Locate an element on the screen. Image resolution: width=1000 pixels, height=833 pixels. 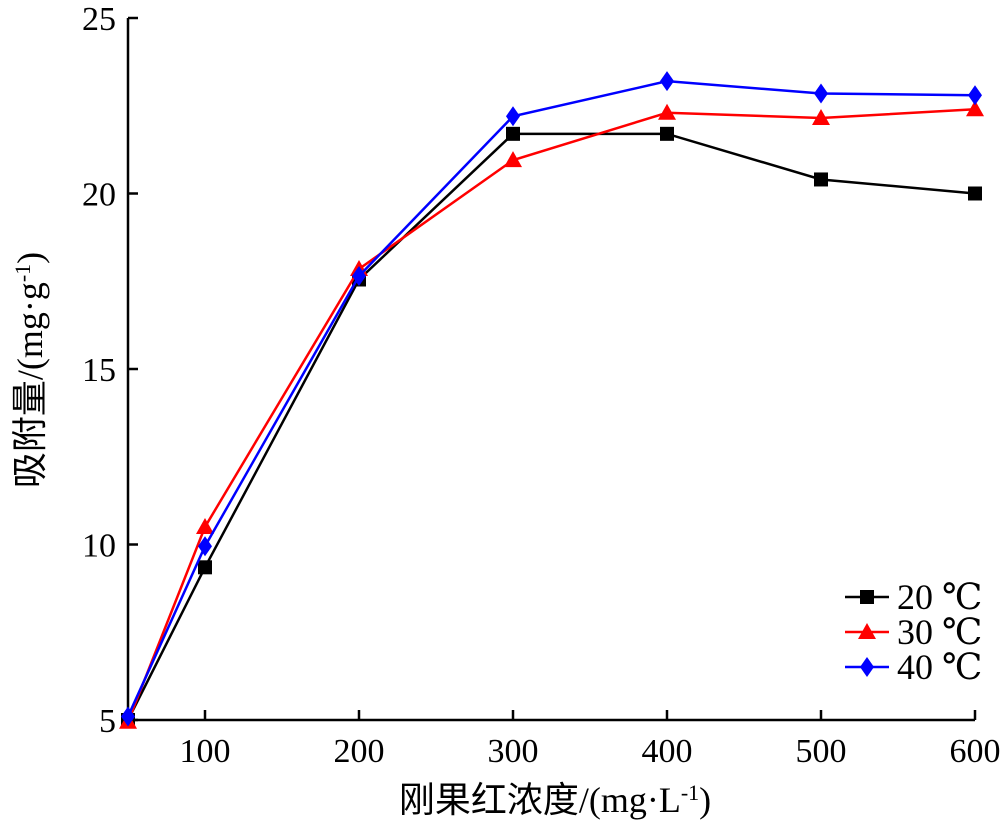
x-axis-label-end: ) is located at coordinates (705, 800).